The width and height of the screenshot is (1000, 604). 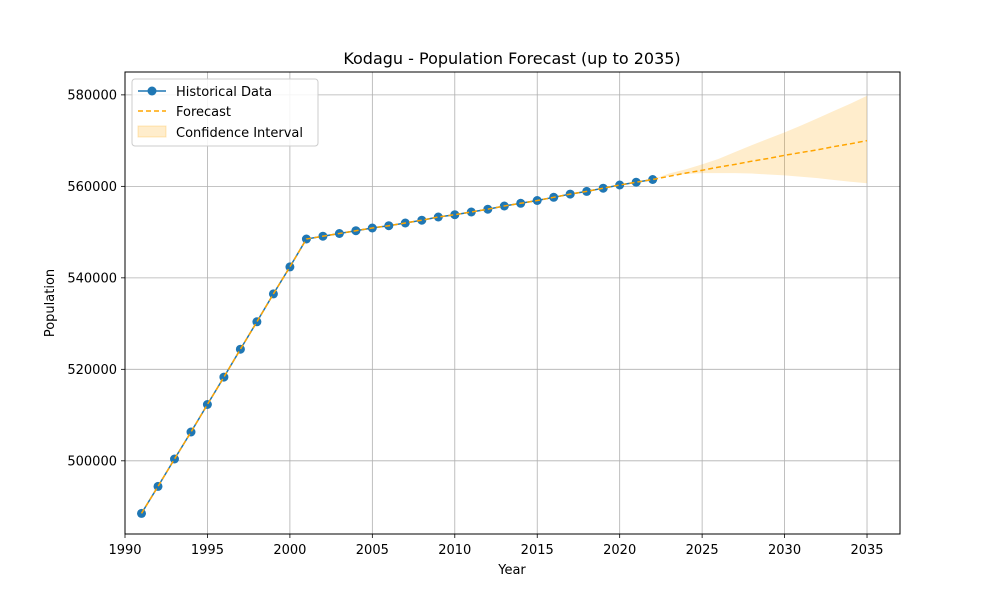 I want to click on x-axis-ticks: 1990 1995 2000 2005 2010 2015 2020 2025 2030 2035, so click(x=496, y=546).